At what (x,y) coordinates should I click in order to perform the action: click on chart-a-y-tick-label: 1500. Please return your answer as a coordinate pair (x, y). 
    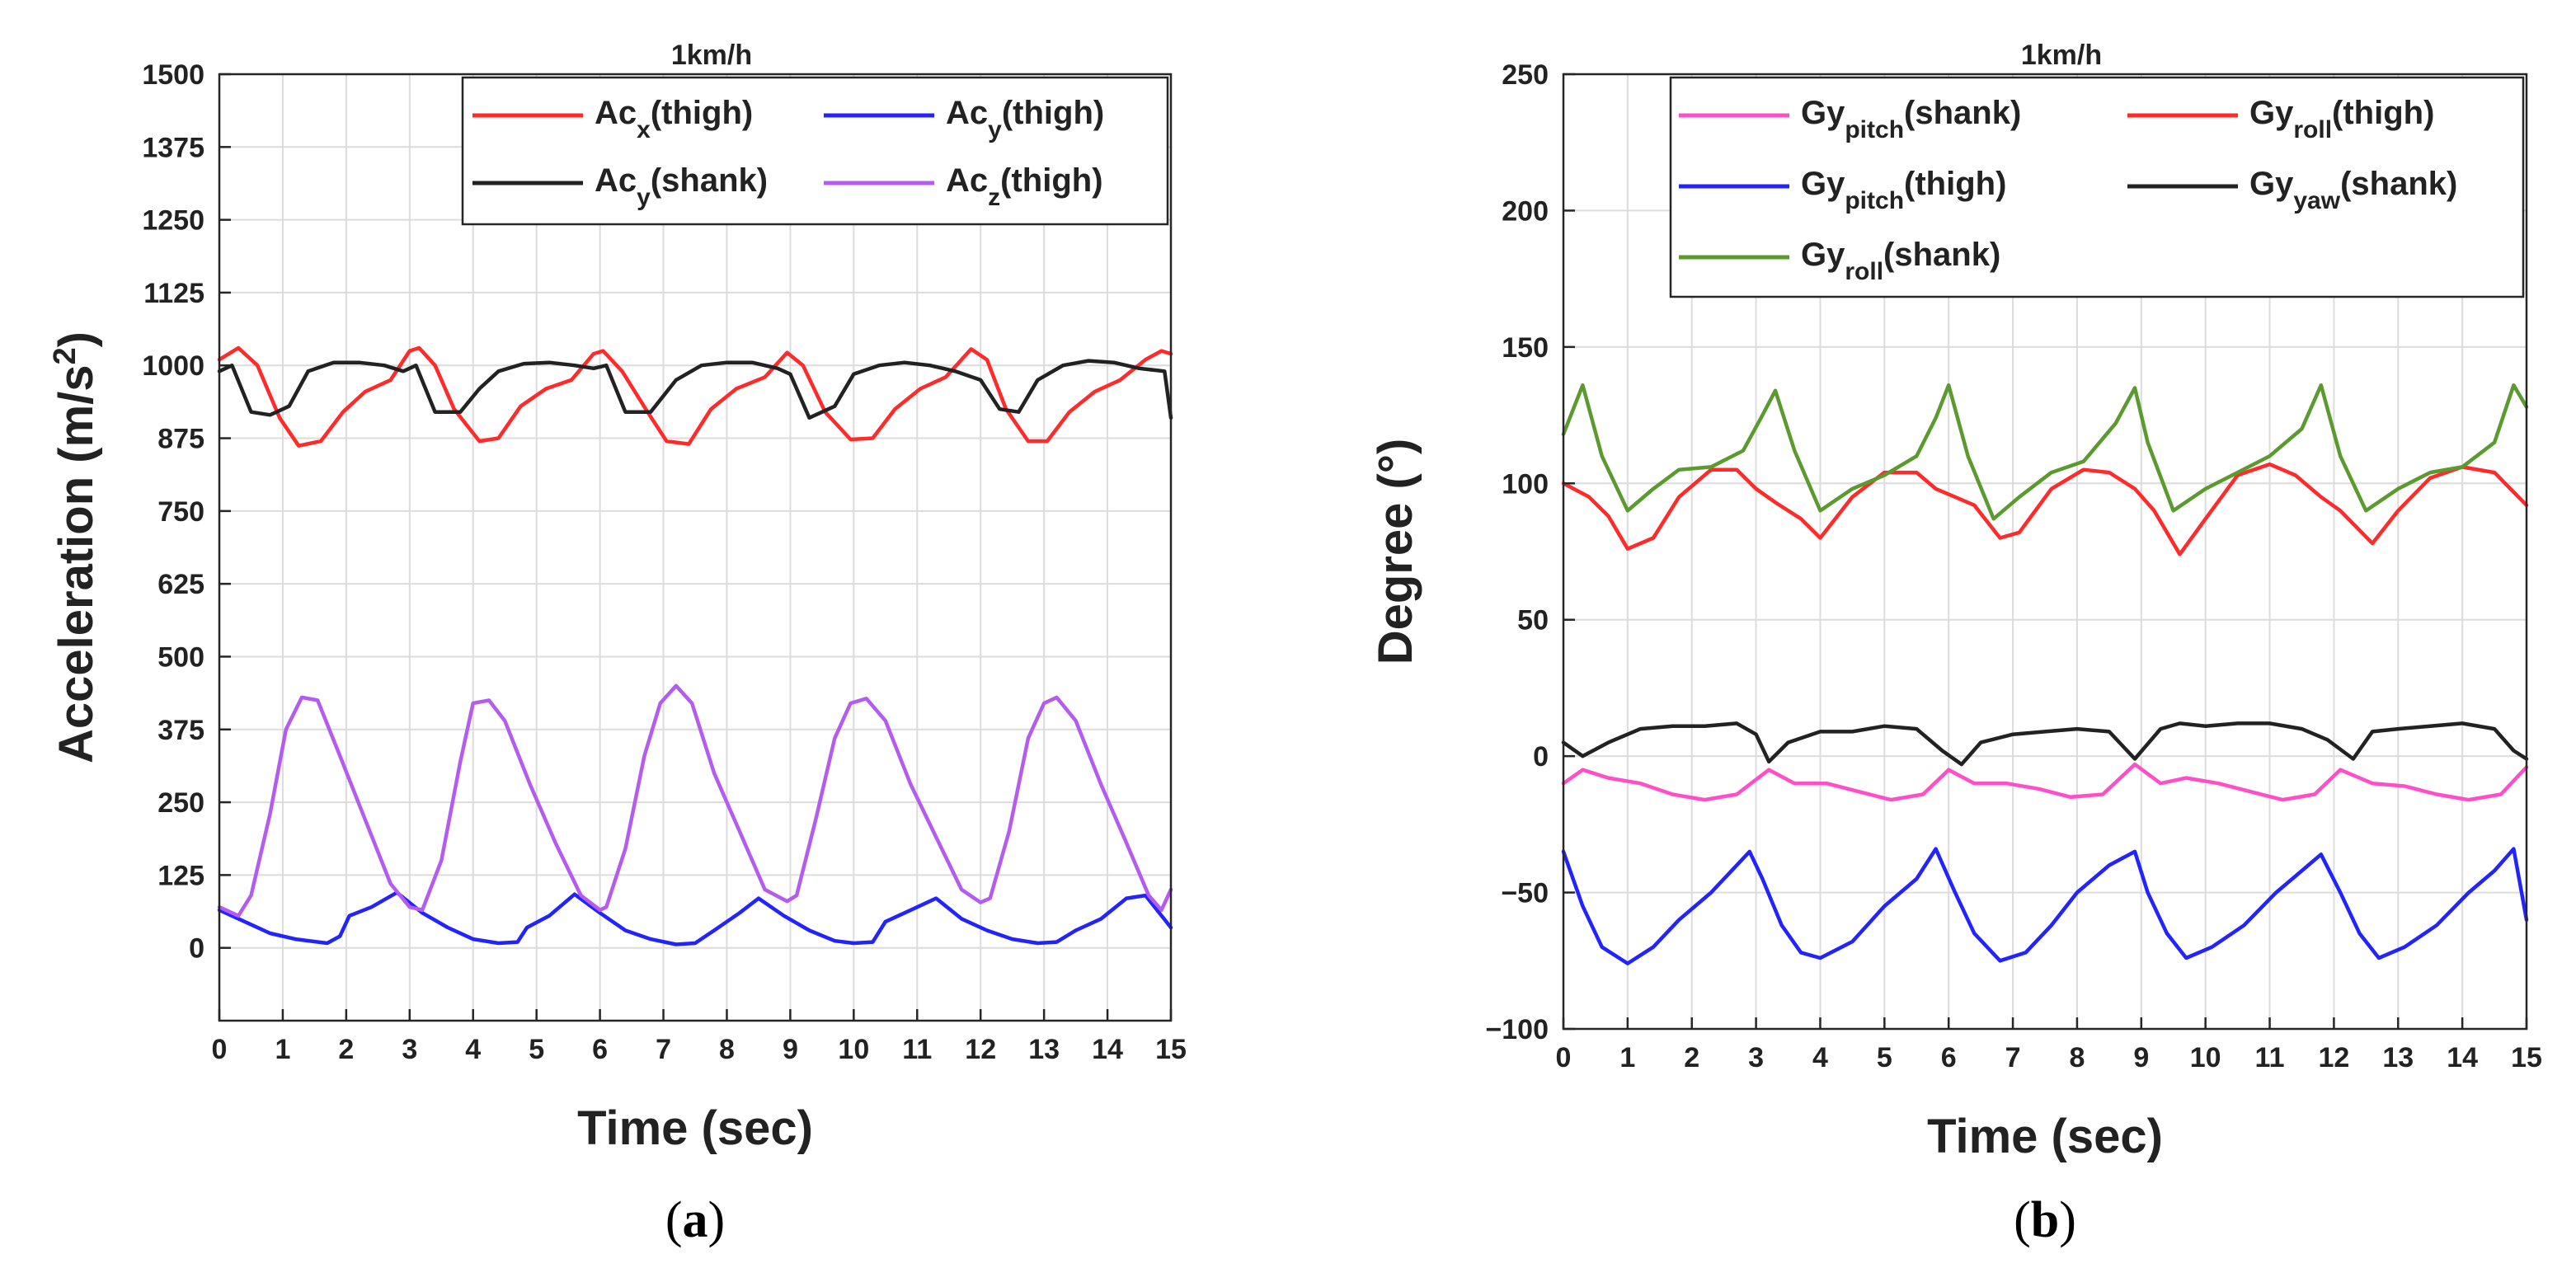
    Looking at the image, I should click on (173, 75).